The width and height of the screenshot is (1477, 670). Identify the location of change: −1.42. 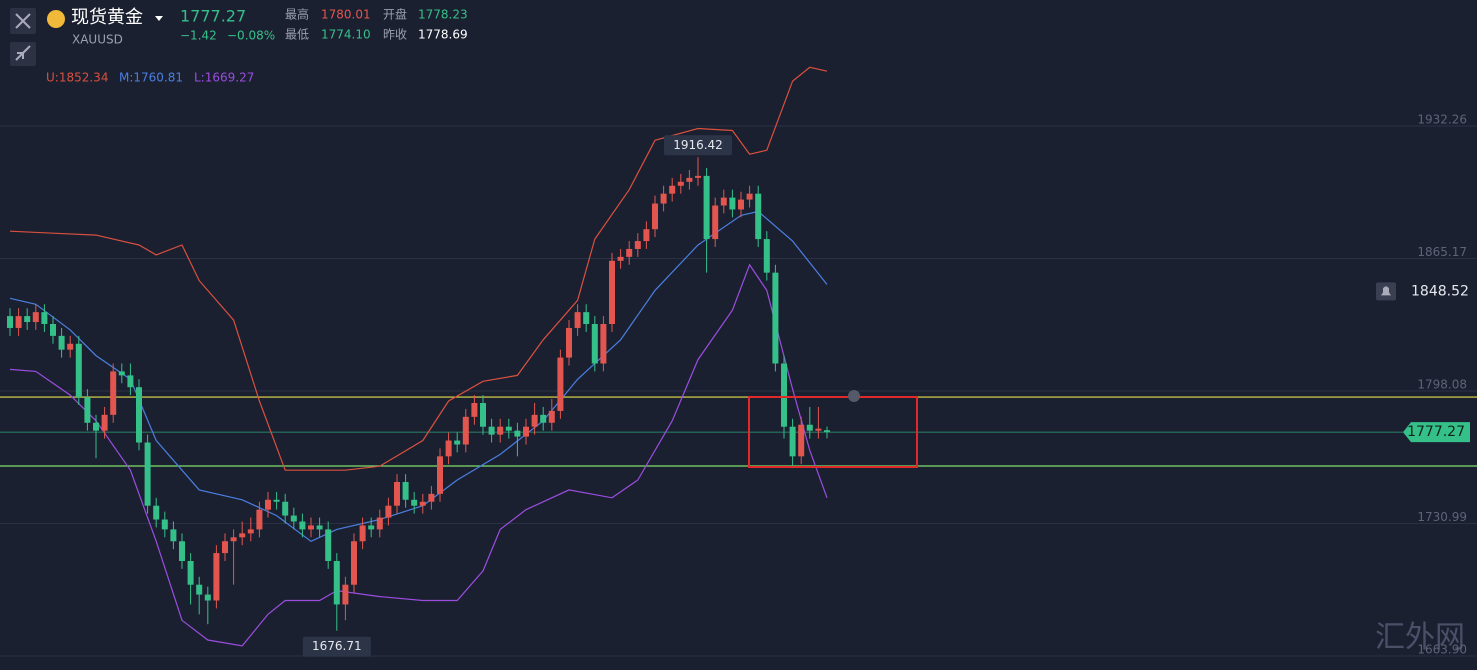
(198, 36).